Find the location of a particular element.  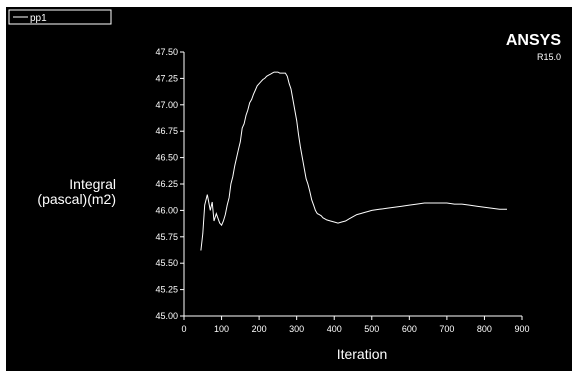

brand-version: R15.0 is located at coordinates (549, 57).